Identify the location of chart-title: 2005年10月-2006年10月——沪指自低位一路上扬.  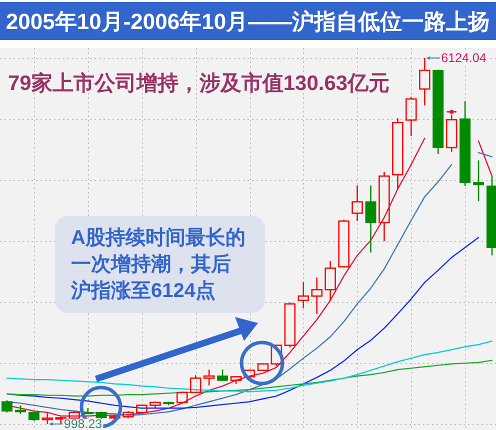
(248, 21).